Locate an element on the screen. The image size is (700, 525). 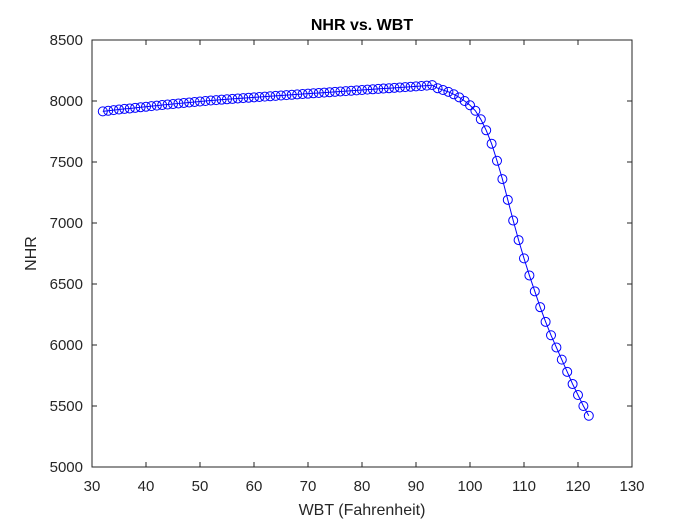
x-tick-label: 70 is located at coordinates (308, 486).